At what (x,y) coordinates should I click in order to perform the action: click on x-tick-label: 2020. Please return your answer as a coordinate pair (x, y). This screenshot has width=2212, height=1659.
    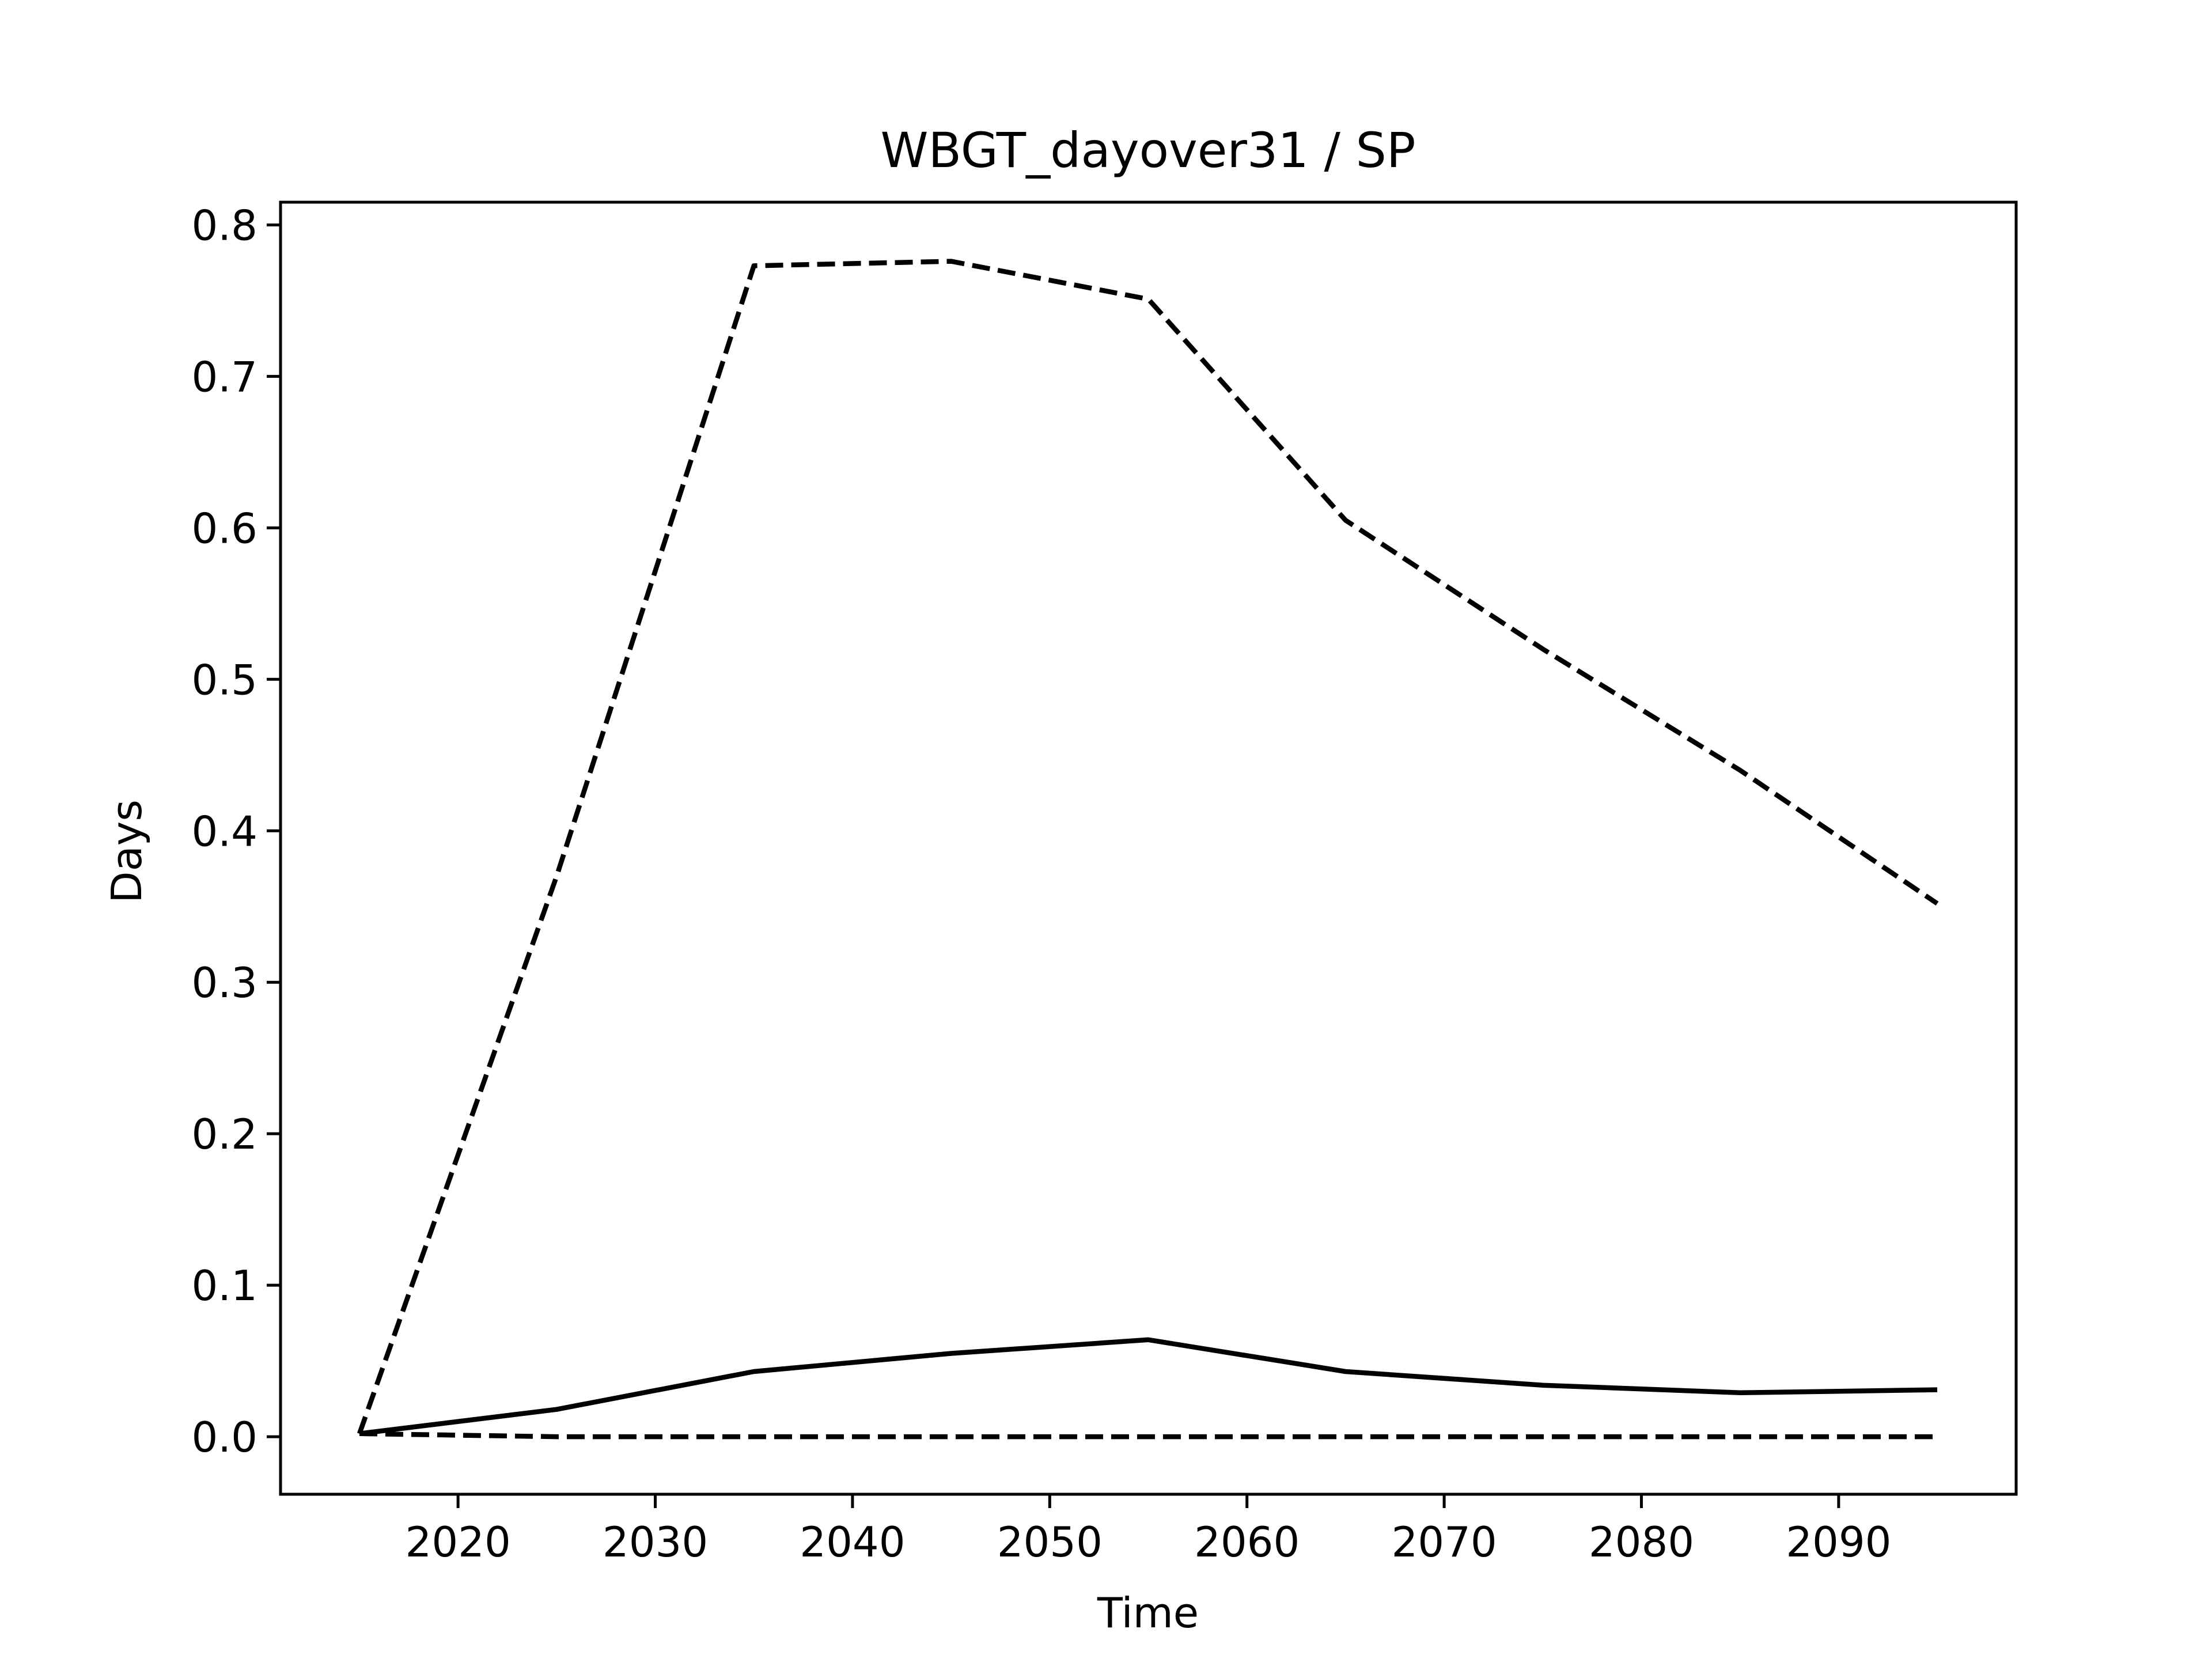
    Looking at the image, I should click on (458, 1542).